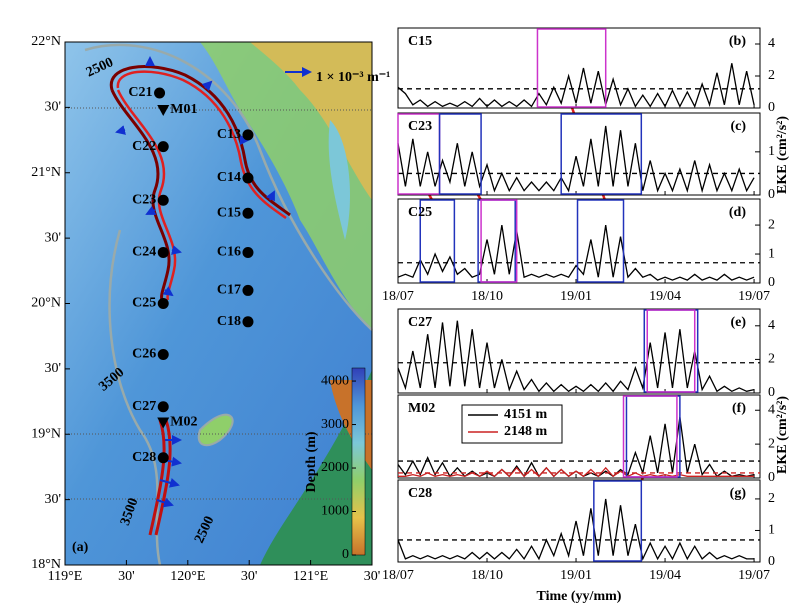 The height and width of the screenshot is (611, 795). Describe the element at coordinates (46, 303) in the screenshot. I see `y-tick-label: 20°N` at that location.